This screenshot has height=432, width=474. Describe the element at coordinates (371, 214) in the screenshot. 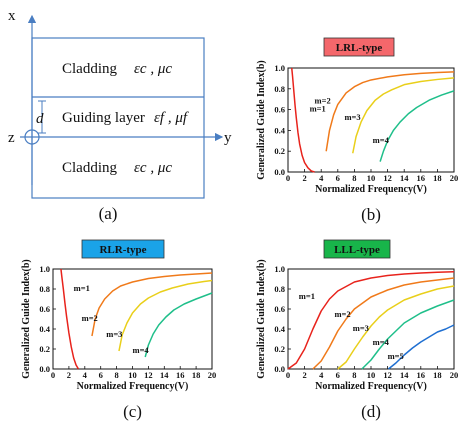

I see `caption-b: (b)` at that location.